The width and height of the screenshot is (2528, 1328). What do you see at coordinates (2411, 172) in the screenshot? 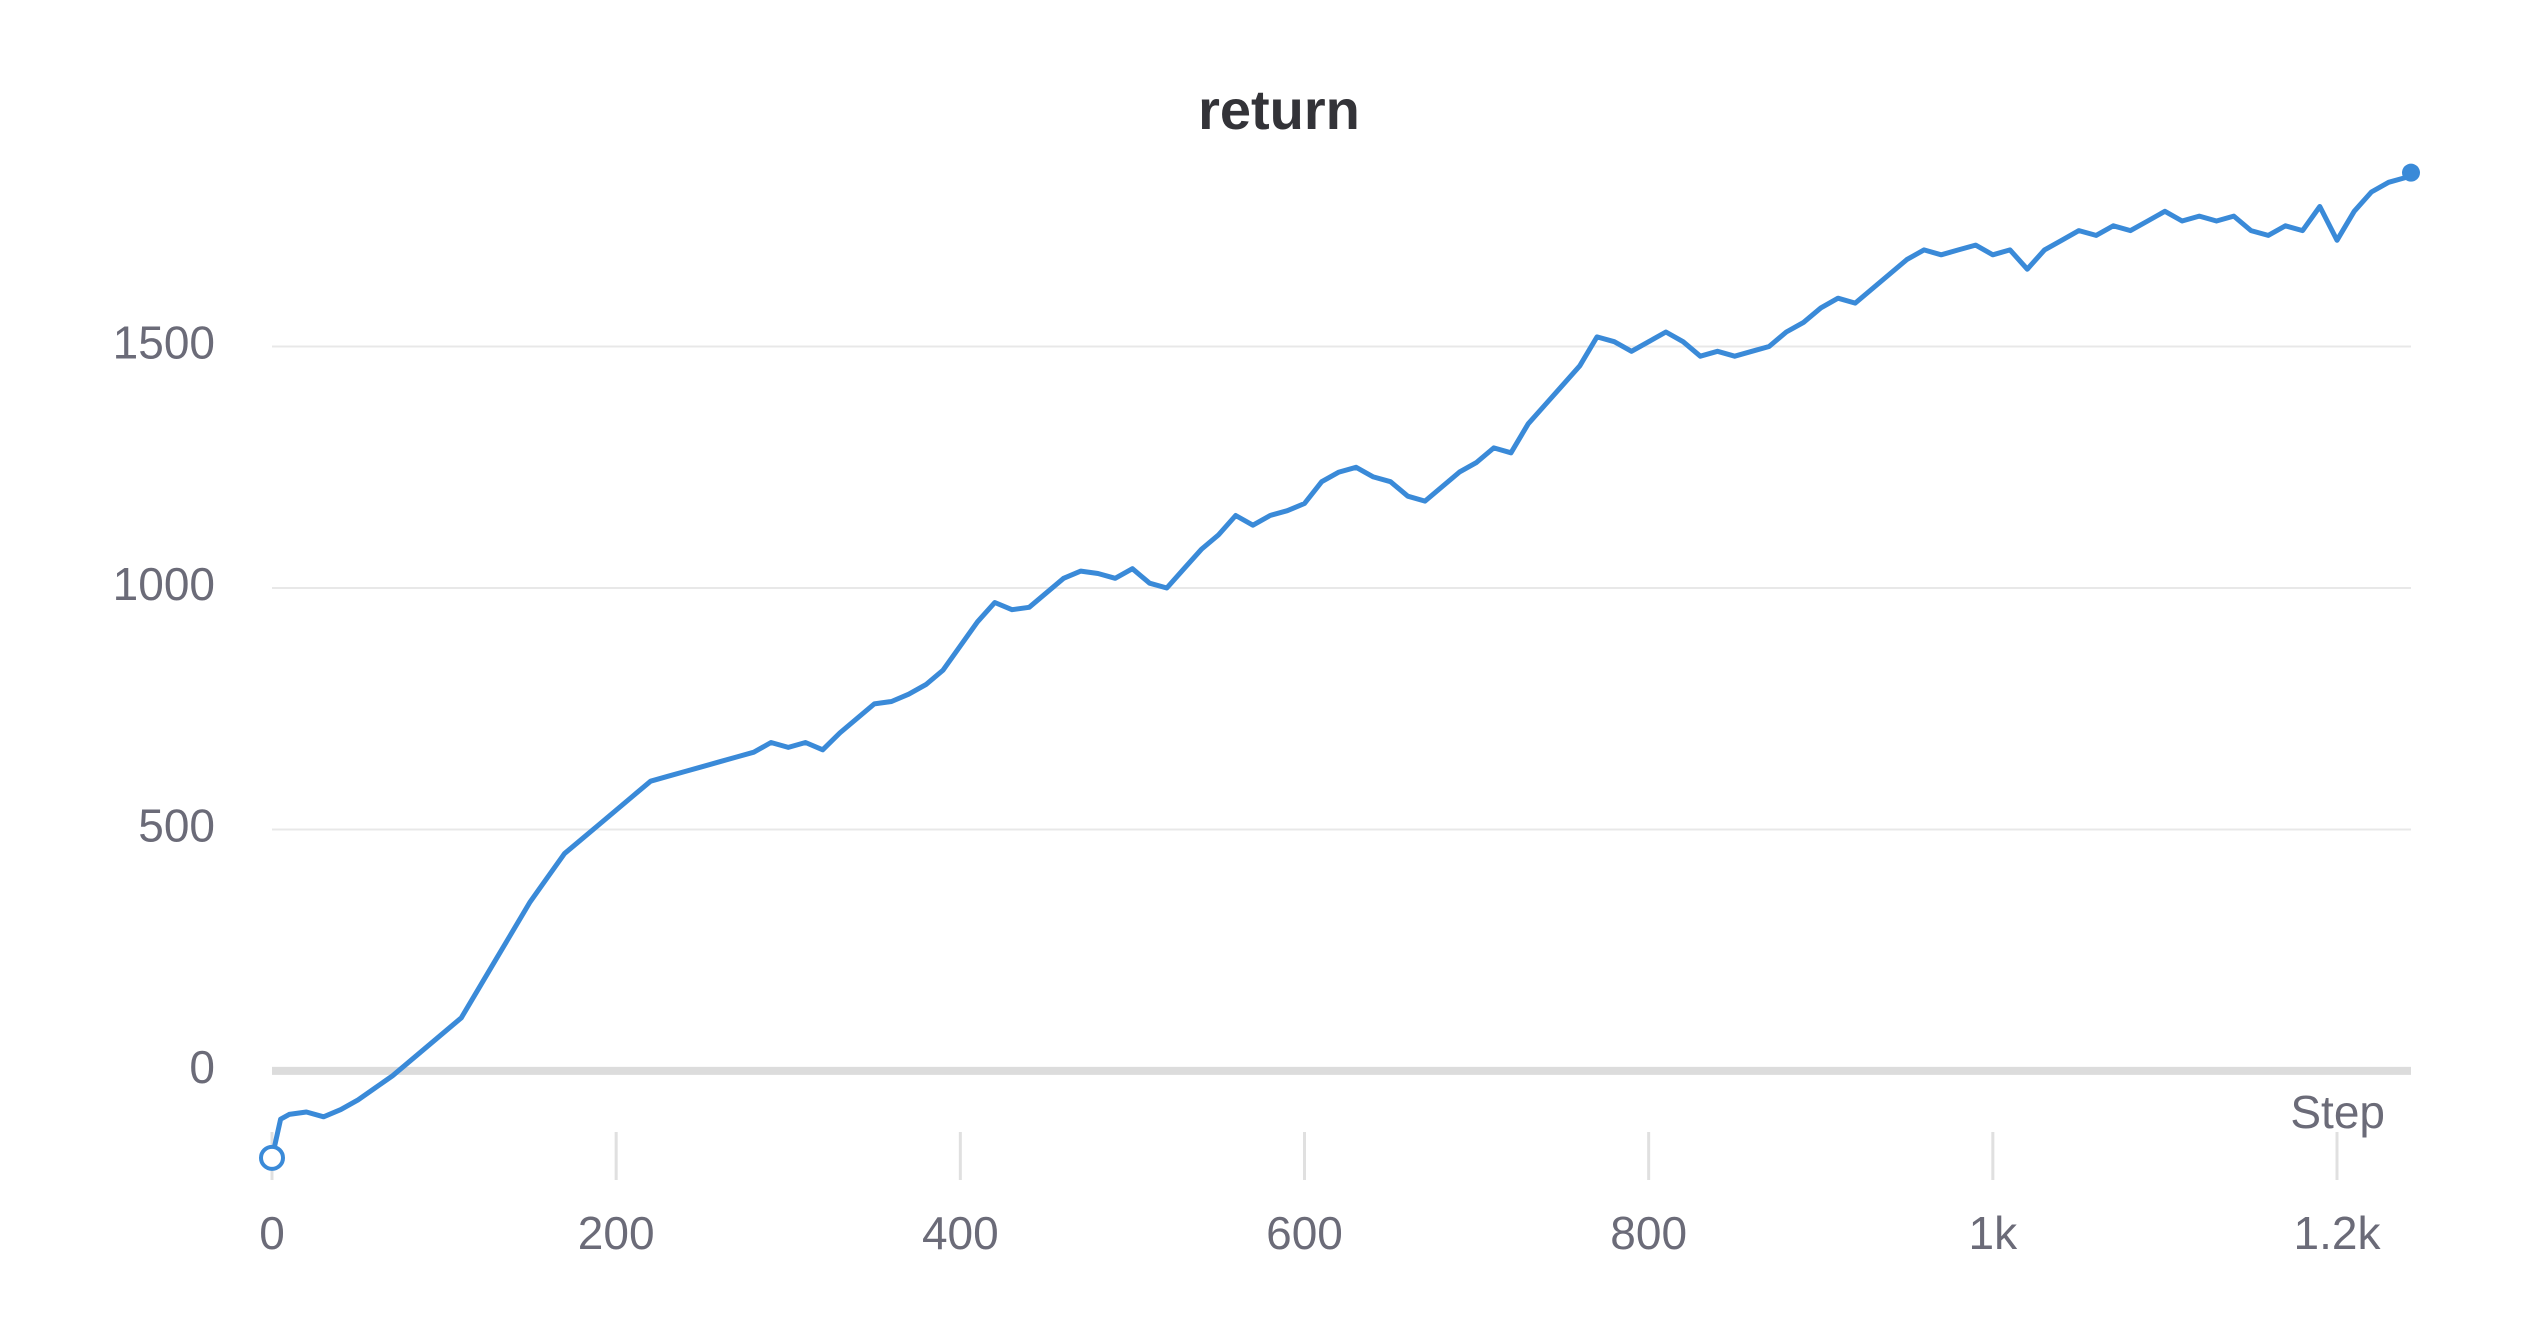
I see `end-point` at bounding box center [2411, 172].